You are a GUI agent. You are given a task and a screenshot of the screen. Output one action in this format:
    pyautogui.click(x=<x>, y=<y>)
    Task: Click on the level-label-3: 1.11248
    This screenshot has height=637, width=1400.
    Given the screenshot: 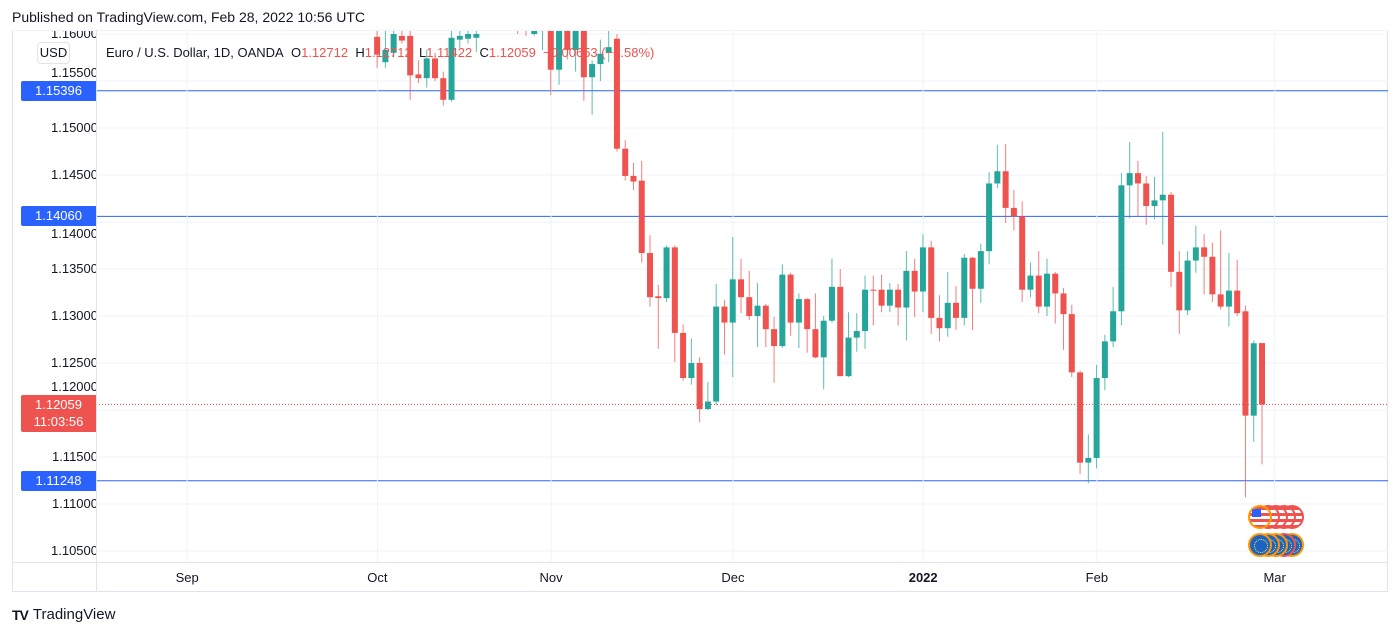 What is the action you would take?
    pyautogui.click(x=58, y=480)
    